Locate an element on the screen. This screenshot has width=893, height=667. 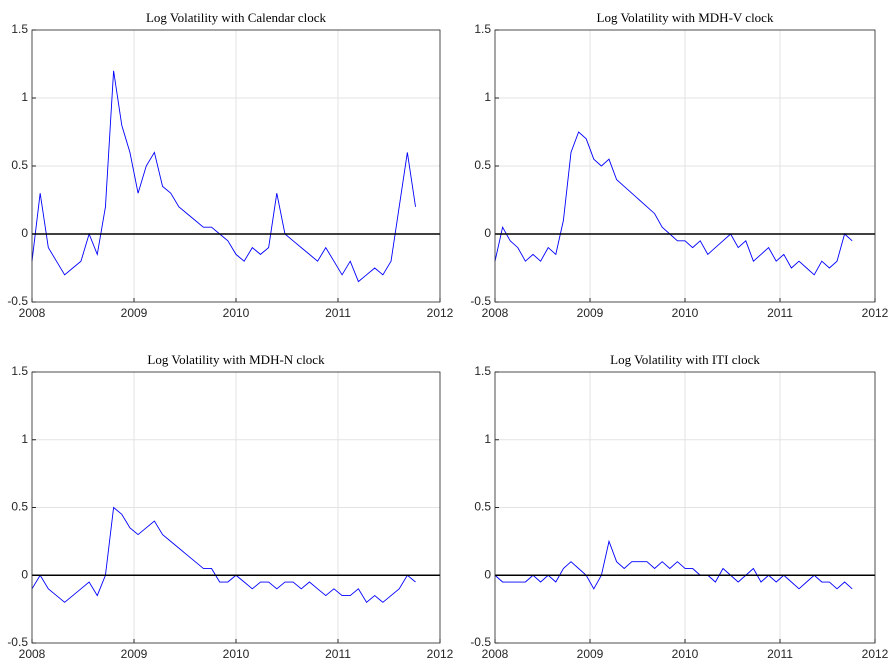
chart-title: Log Volatility with MDH-N clock is located at coordinates (236, 359).